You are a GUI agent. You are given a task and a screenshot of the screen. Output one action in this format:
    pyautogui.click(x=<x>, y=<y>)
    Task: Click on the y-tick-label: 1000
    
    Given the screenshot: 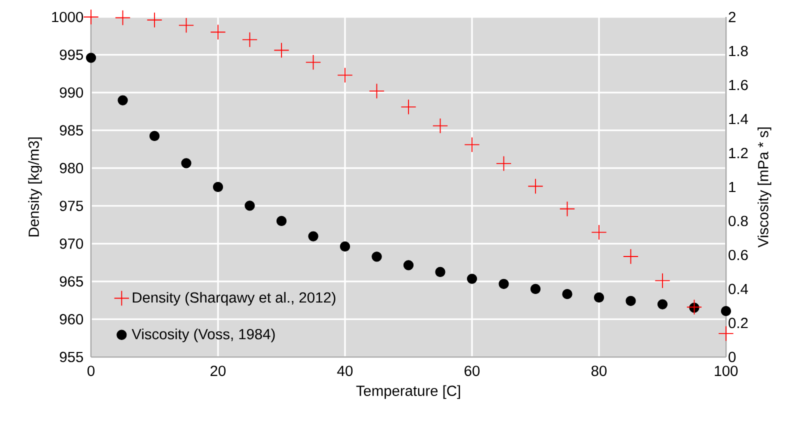 What is the action you would take?
    pyautogui.click(x=68, y=17)
    